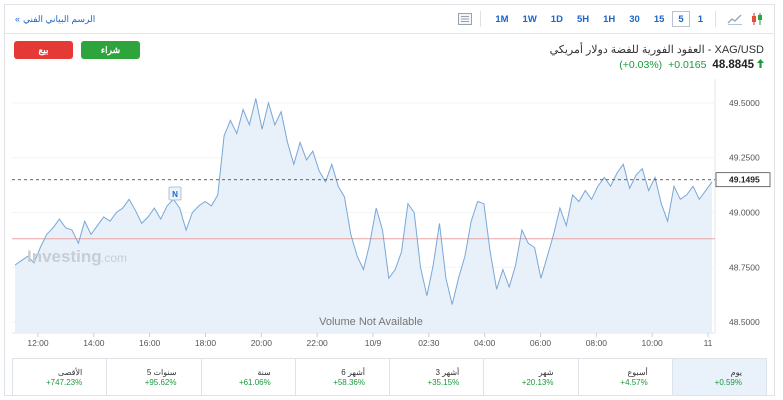 The image size is (783, 400). What do you see at coordinates (161, 372) in the screenshot?
I see `performance-period: 5 سنوات` at bounding box center [161, 372].